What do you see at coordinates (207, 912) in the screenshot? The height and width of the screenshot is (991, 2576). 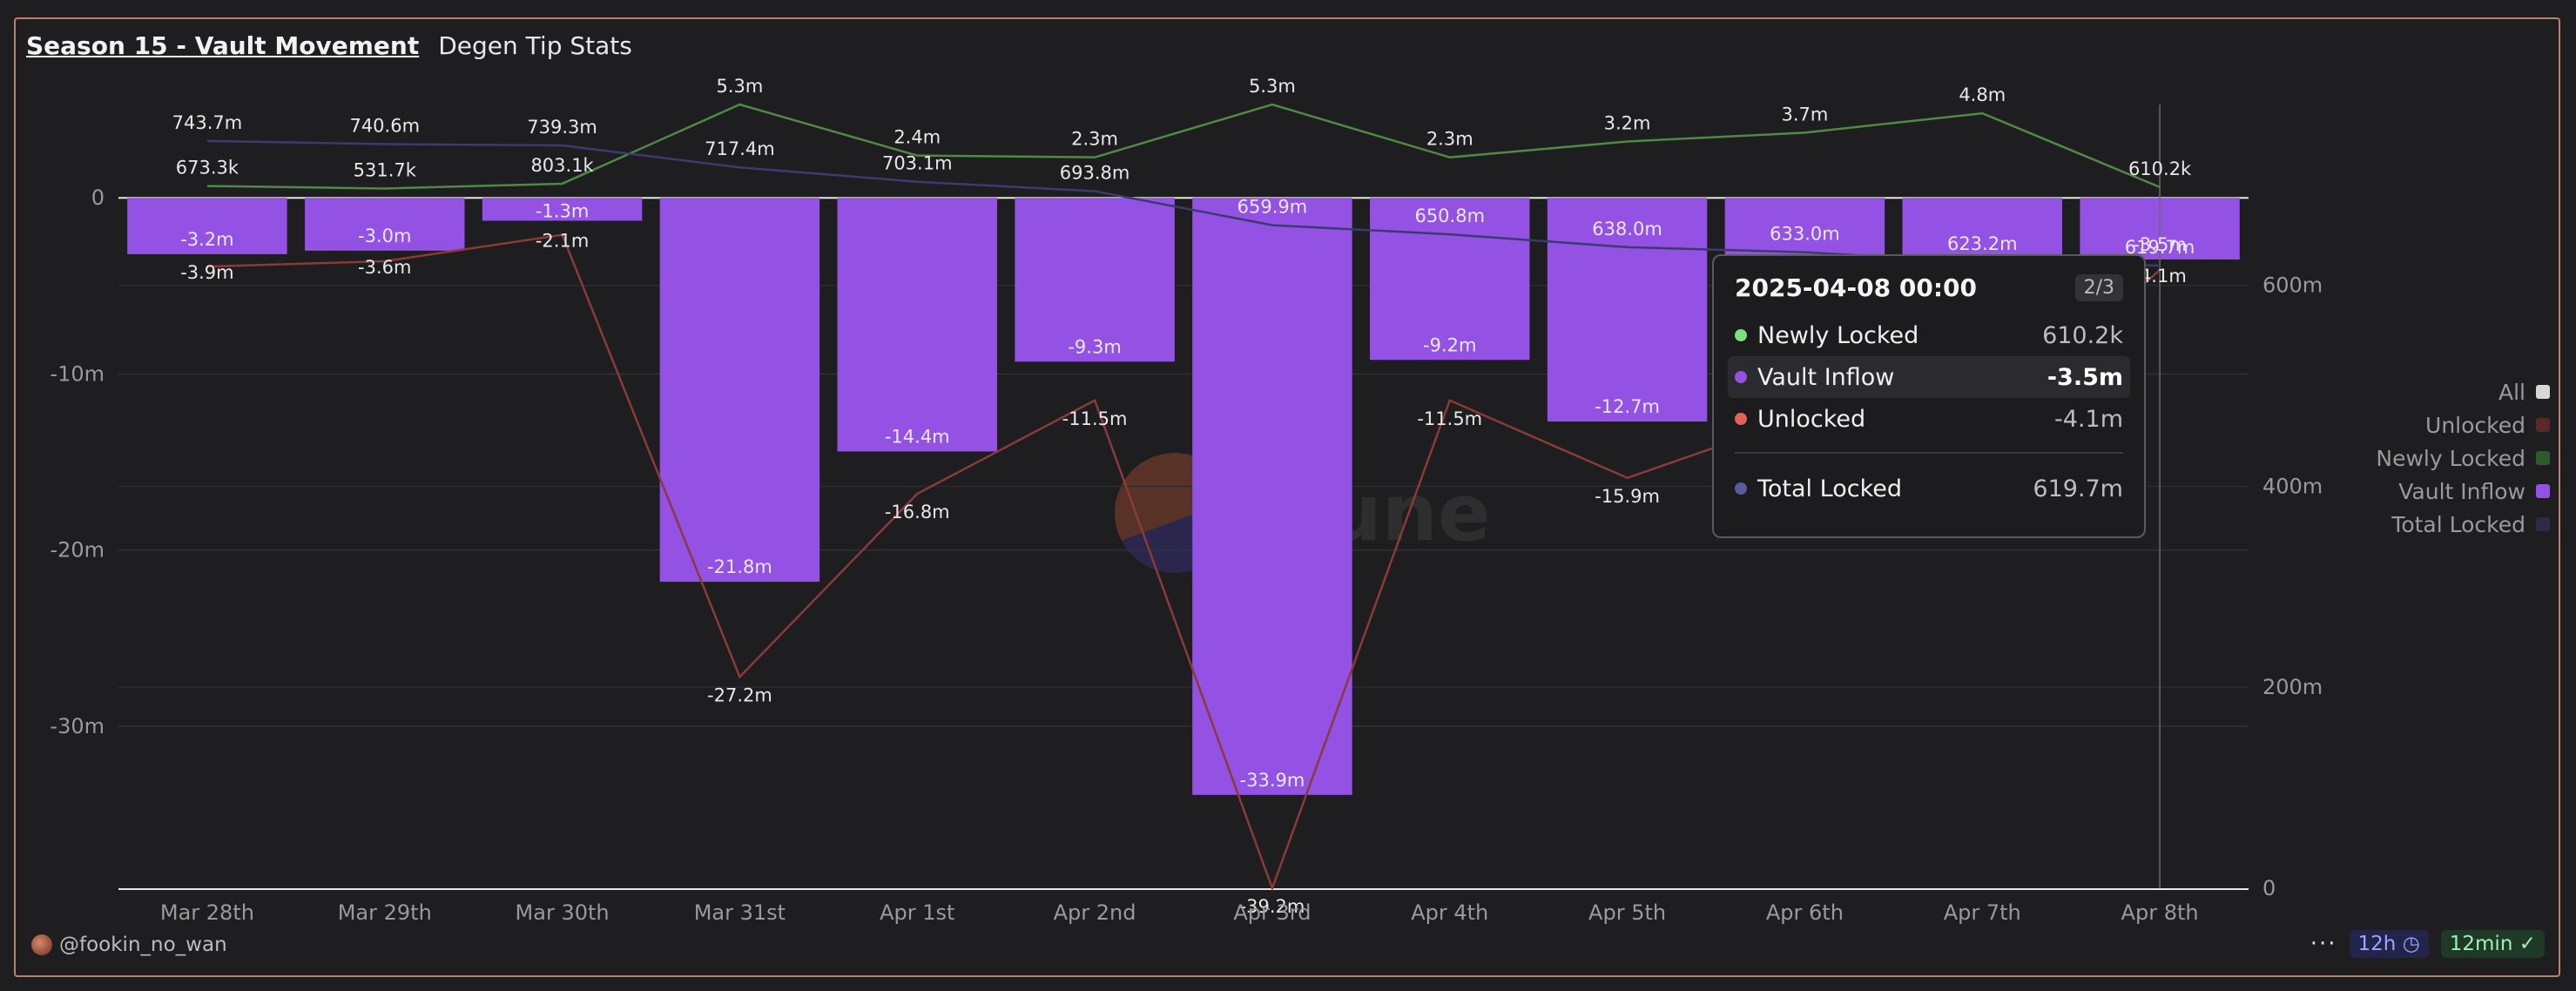 I see `x-tick-label: Mar 28th` at bounding box center [207, 912].